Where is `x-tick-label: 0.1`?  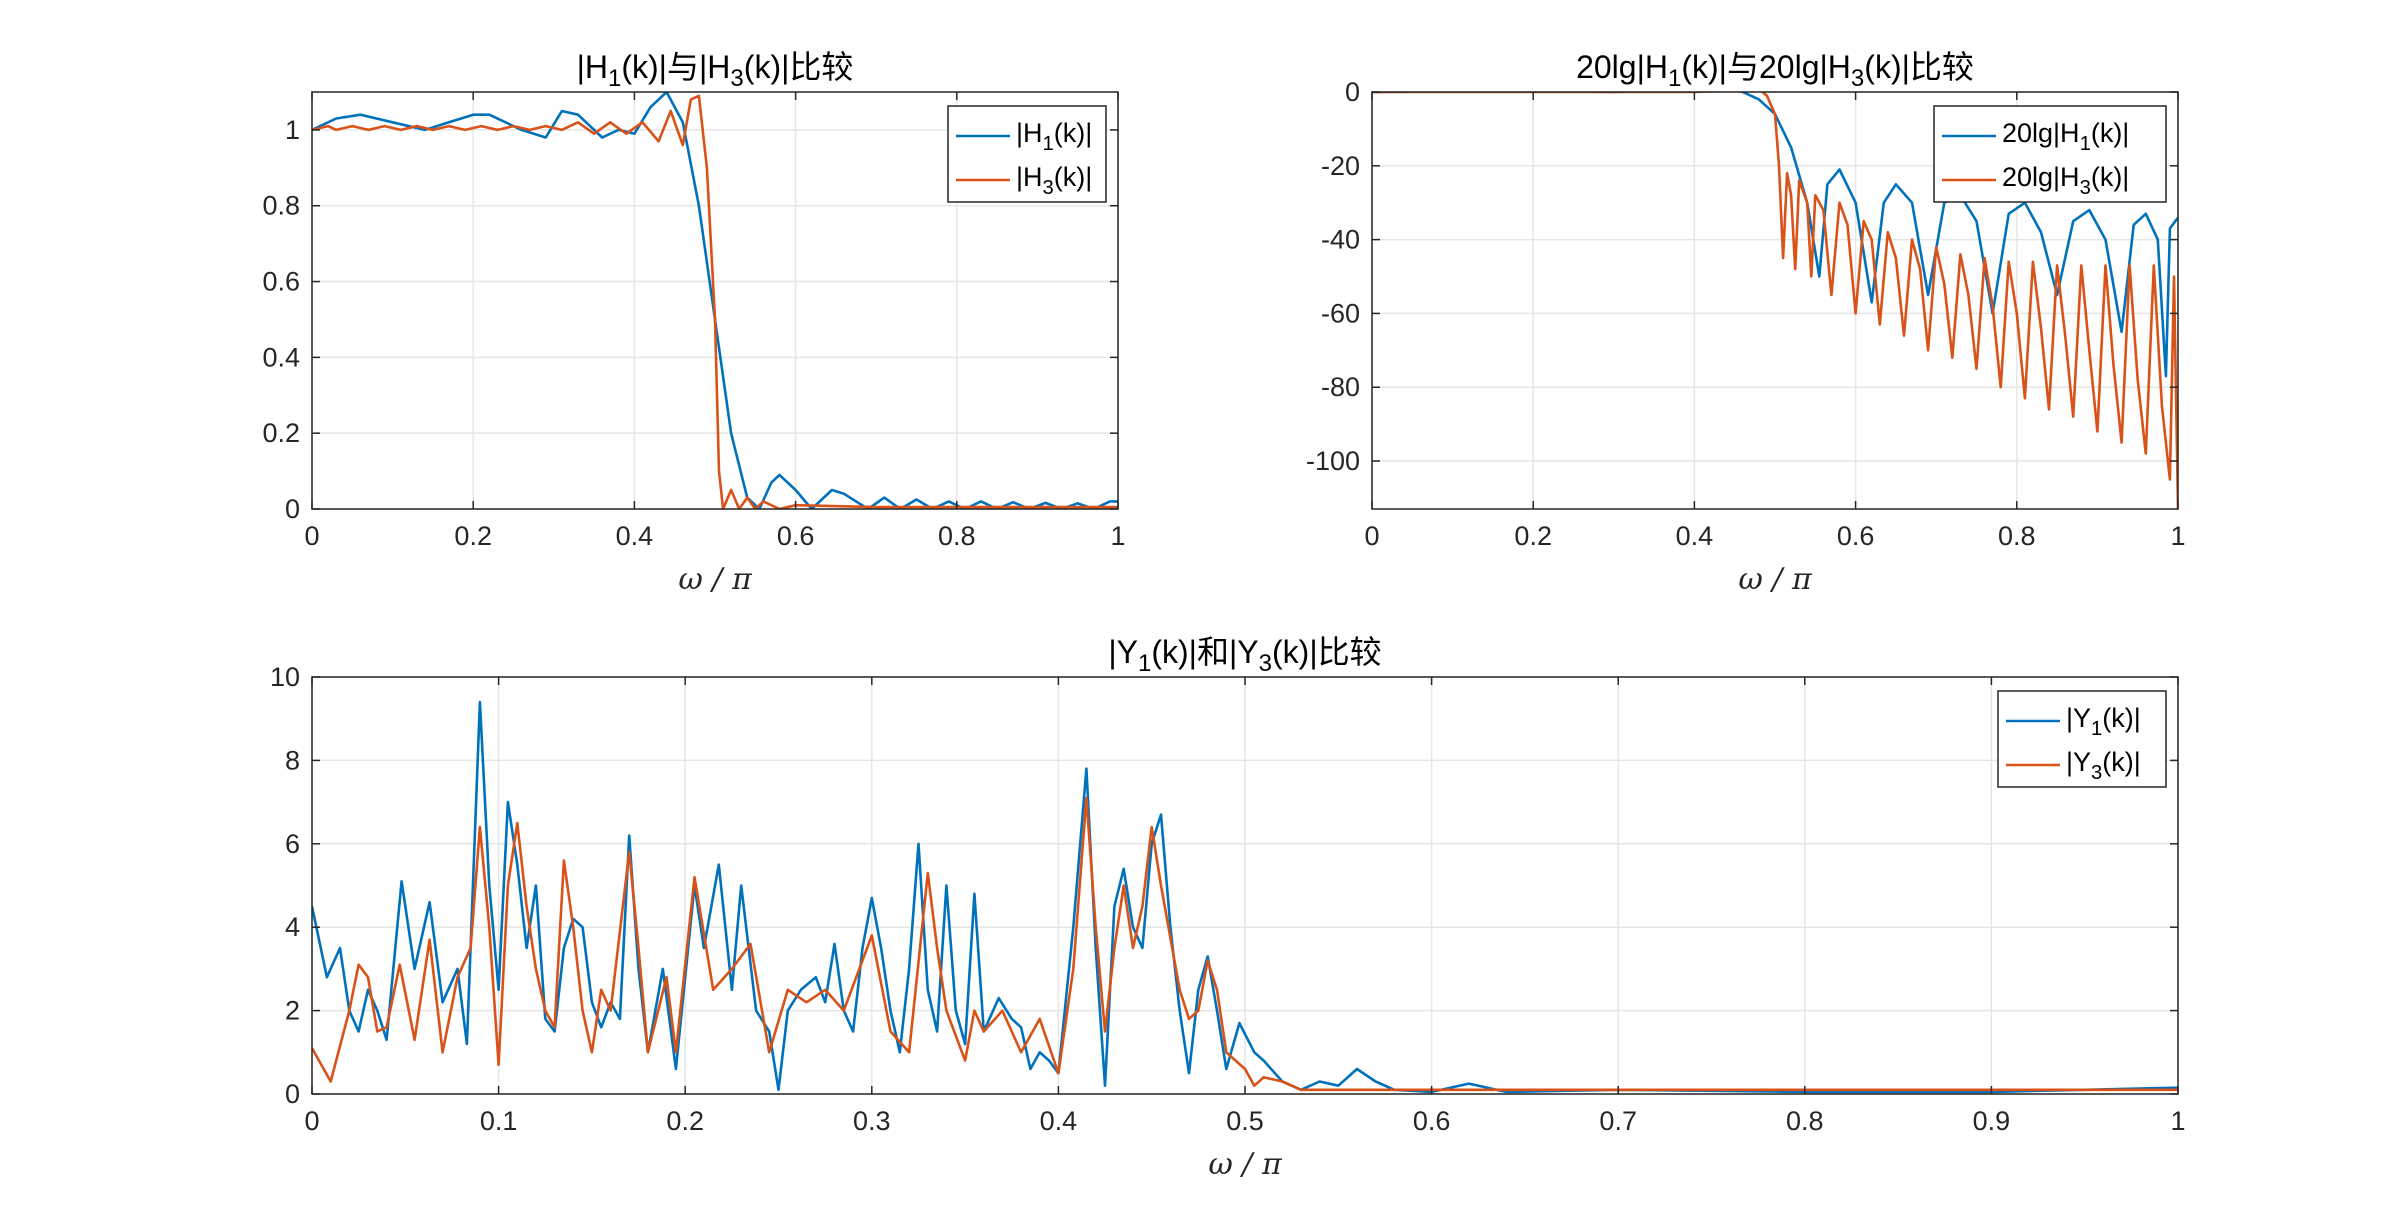 x-tick-label: 0.1 is located at coordinates (499, 1121).